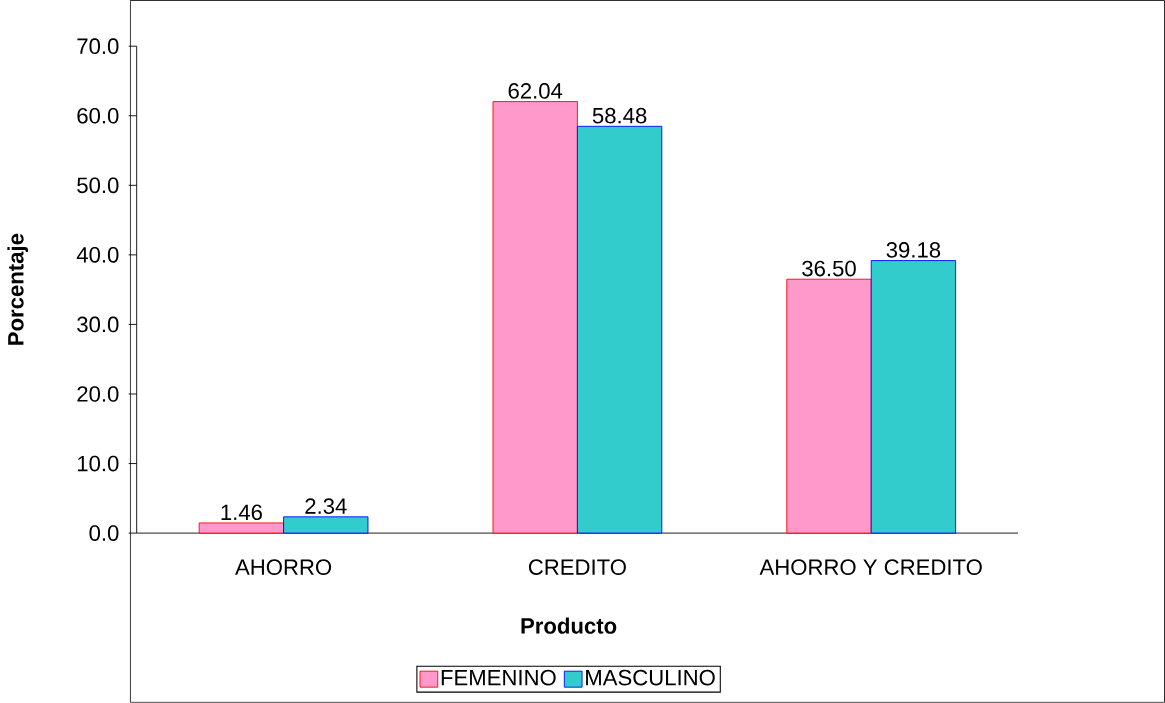 Image resolution: width=1165 pixels, height=703 pixels. I want to click on data-label: 39.18, so click(913, 250).